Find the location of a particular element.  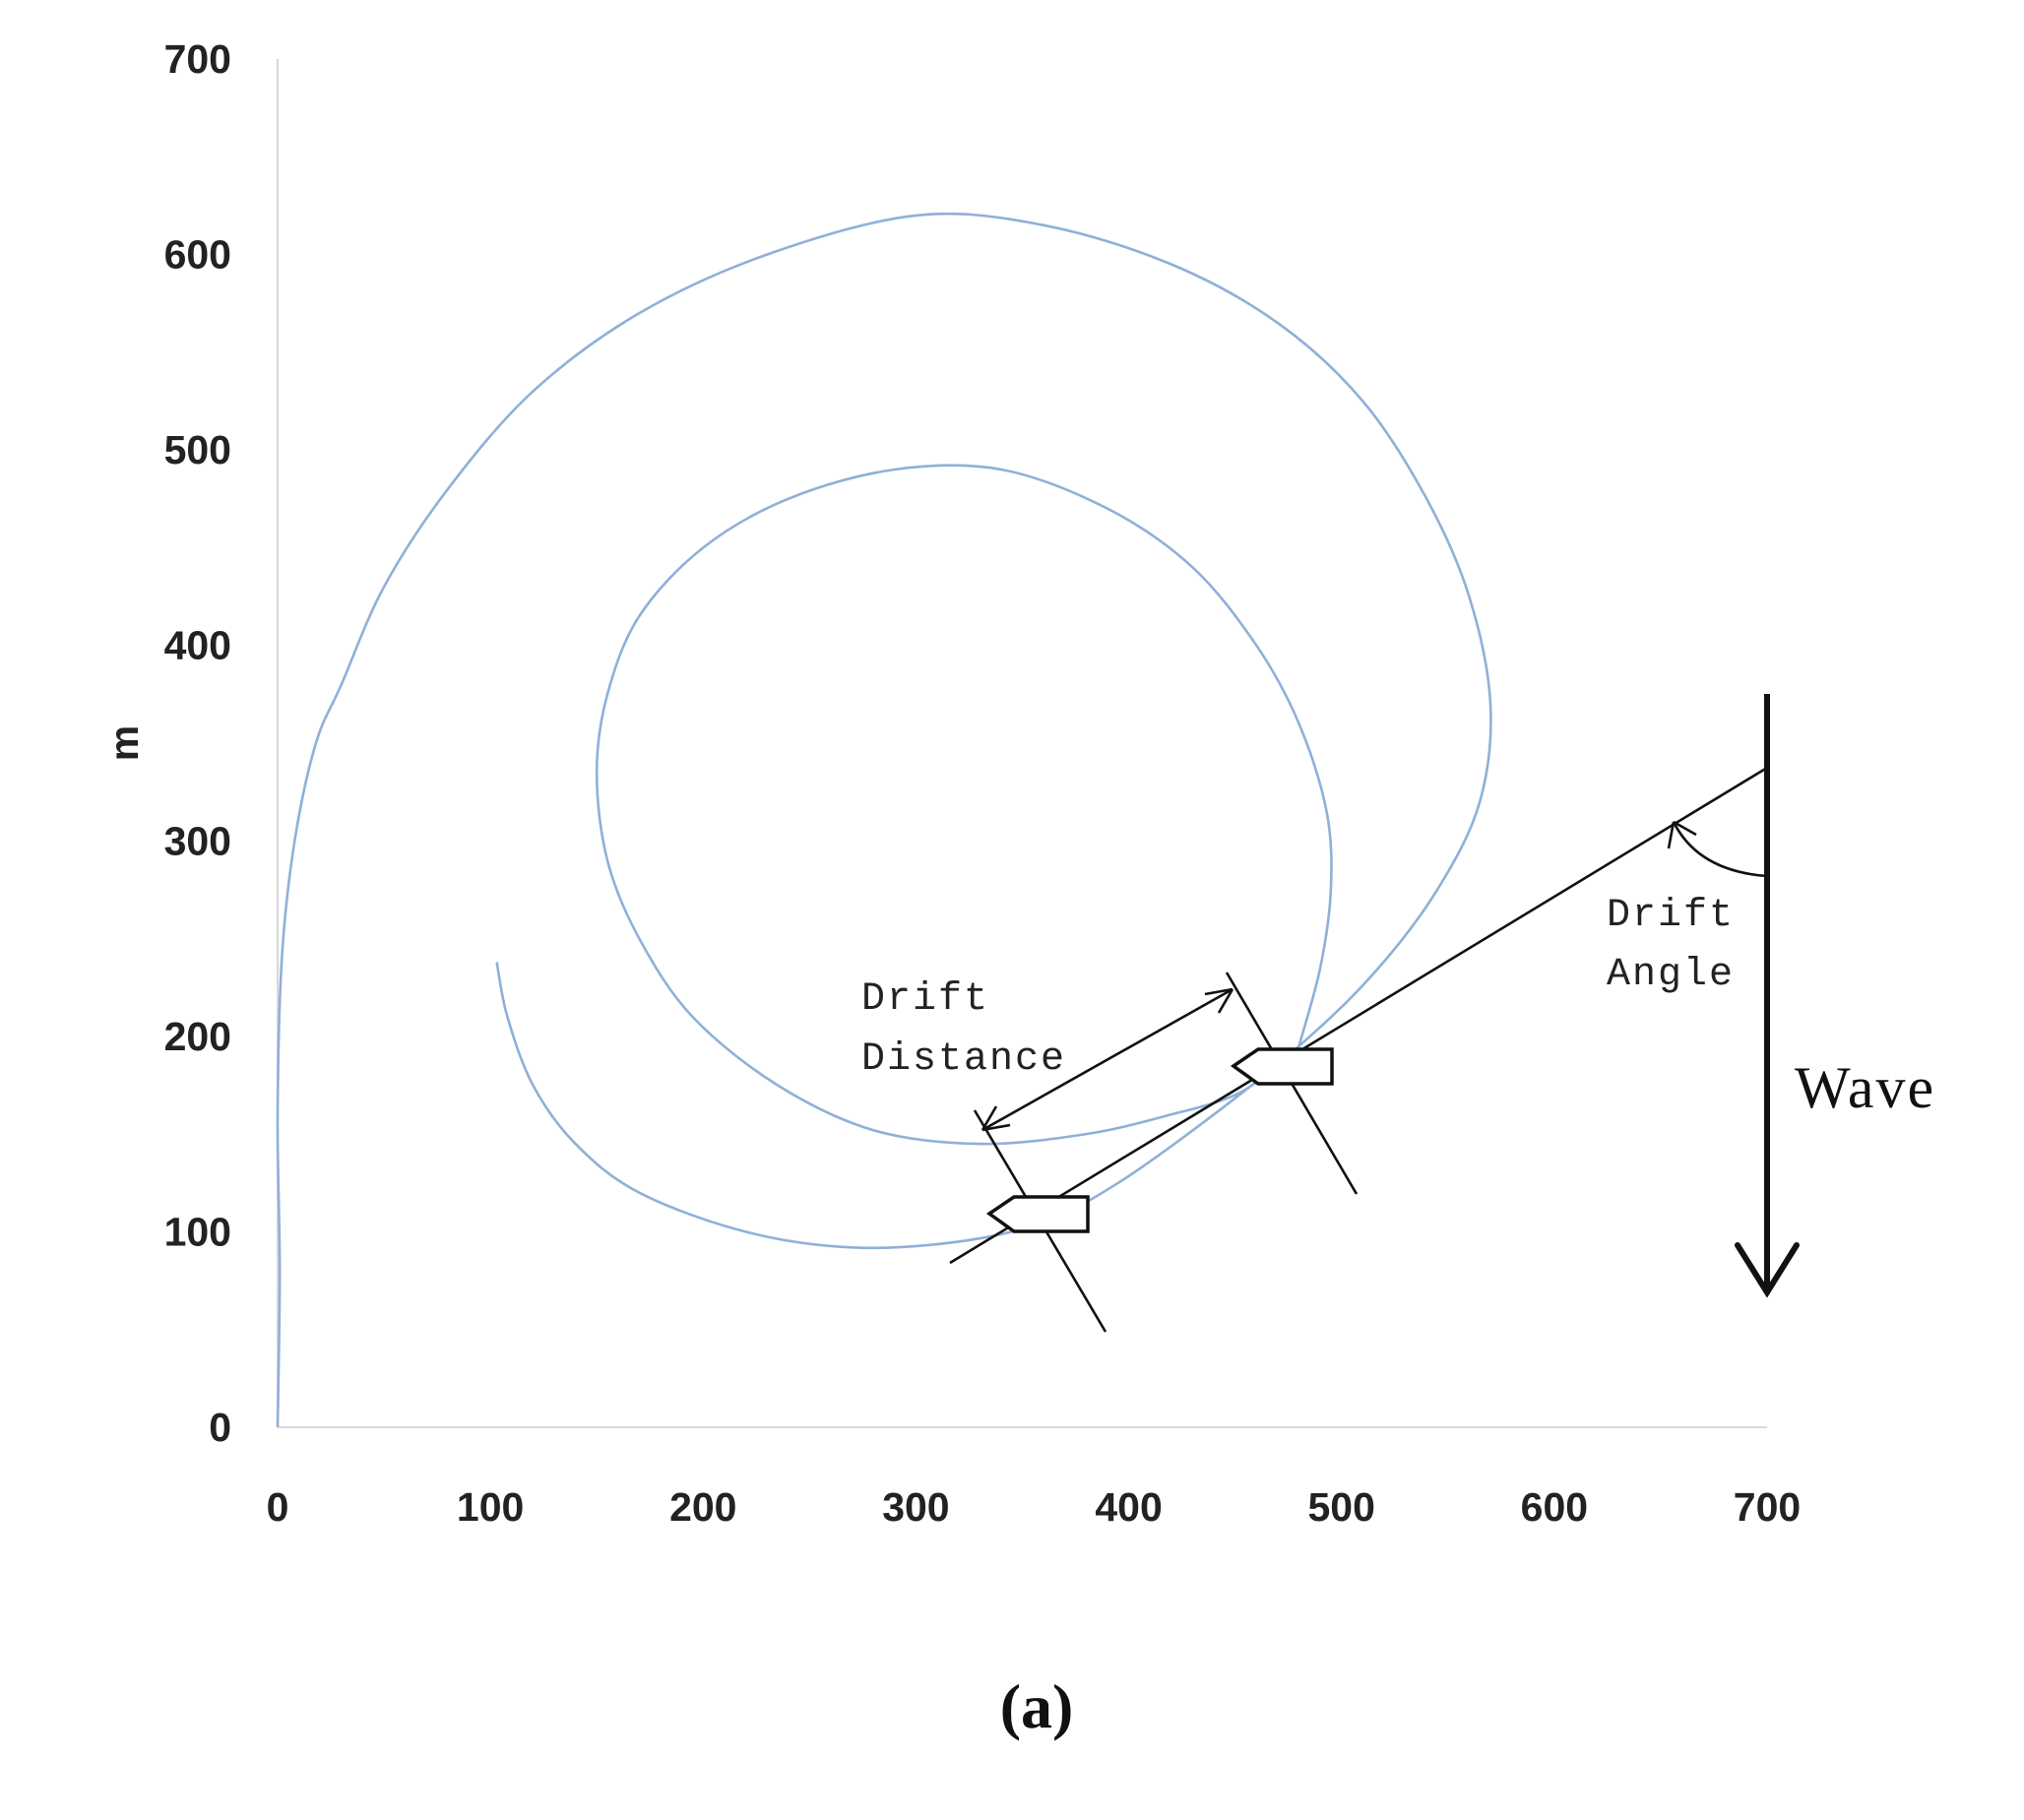

wave-direction-arrow: Wave is located at coordinates (1835, 996).